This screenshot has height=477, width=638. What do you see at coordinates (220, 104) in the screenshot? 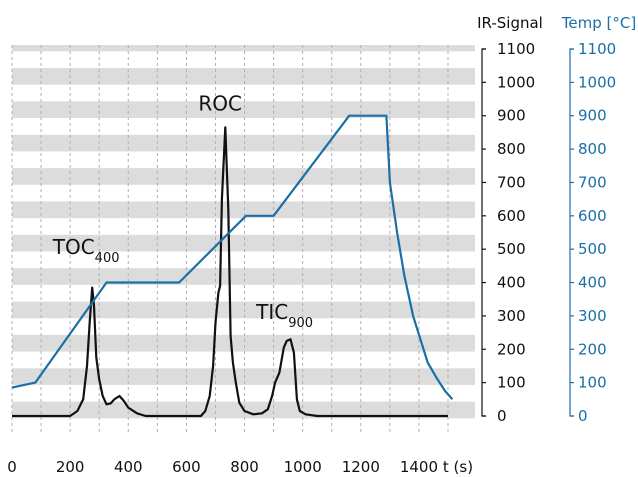
I see `peak-label: ROC` at bounding box center [220, 104].